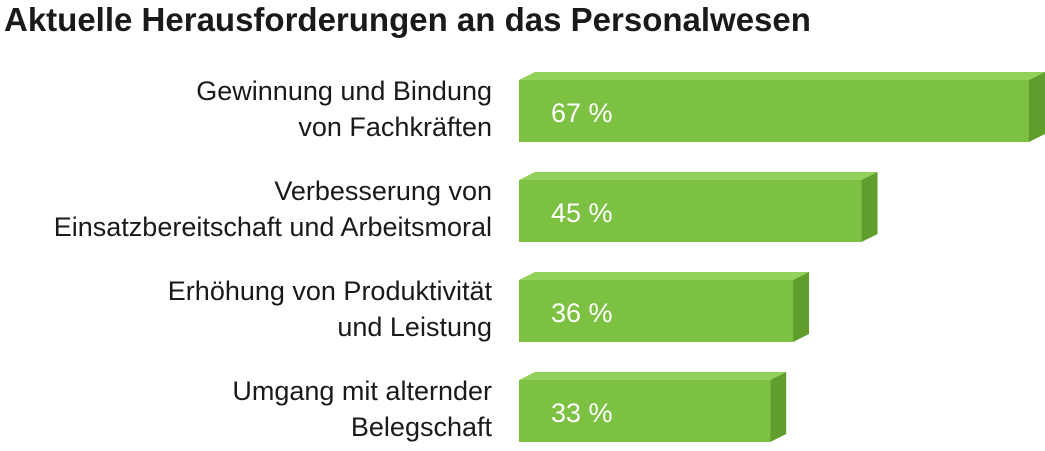 The image size is (1045, 451). Describe the element at coordinates (362, 391) in the screenshot. I see `category-label-line: Umgang mit alternder` at that location.